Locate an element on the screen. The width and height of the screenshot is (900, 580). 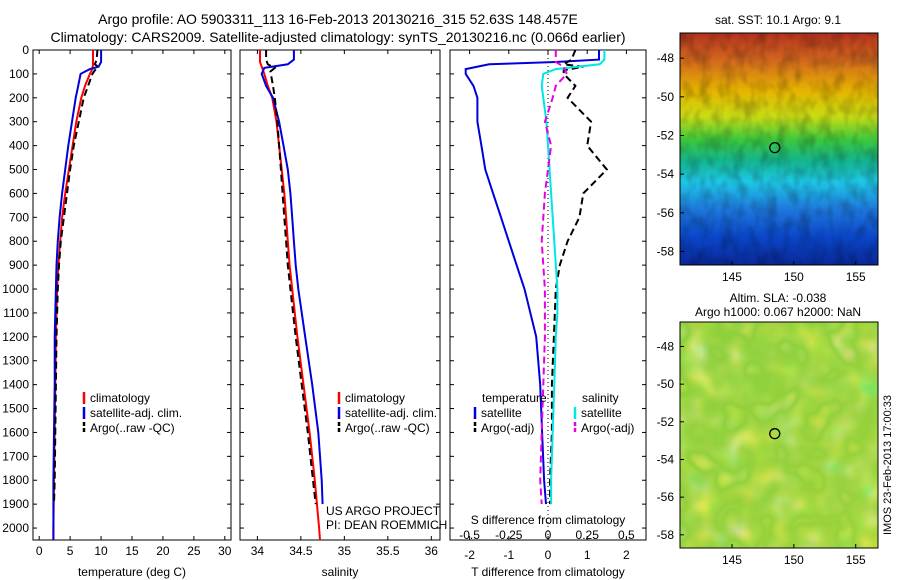
satellite-salinity-line is located at coordinates (292, 277).